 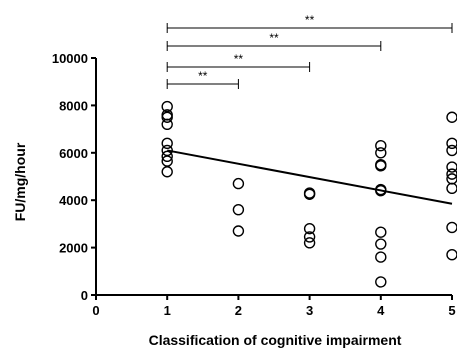 I want to click on x-tick-label: 4, so click(x=381, y=310).